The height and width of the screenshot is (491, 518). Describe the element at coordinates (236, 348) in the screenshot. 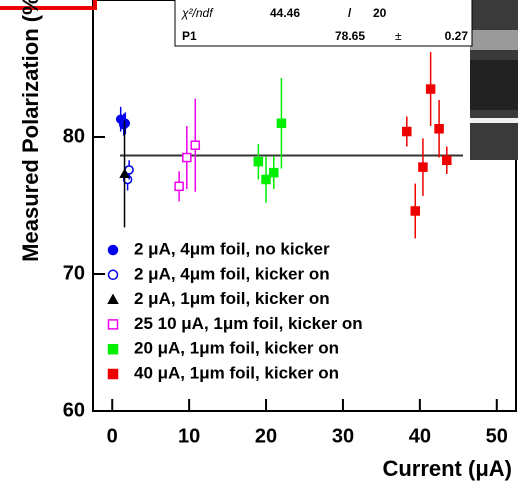

I see `legend-label: 20 μA, 1μm foil, kicker on` at that location.